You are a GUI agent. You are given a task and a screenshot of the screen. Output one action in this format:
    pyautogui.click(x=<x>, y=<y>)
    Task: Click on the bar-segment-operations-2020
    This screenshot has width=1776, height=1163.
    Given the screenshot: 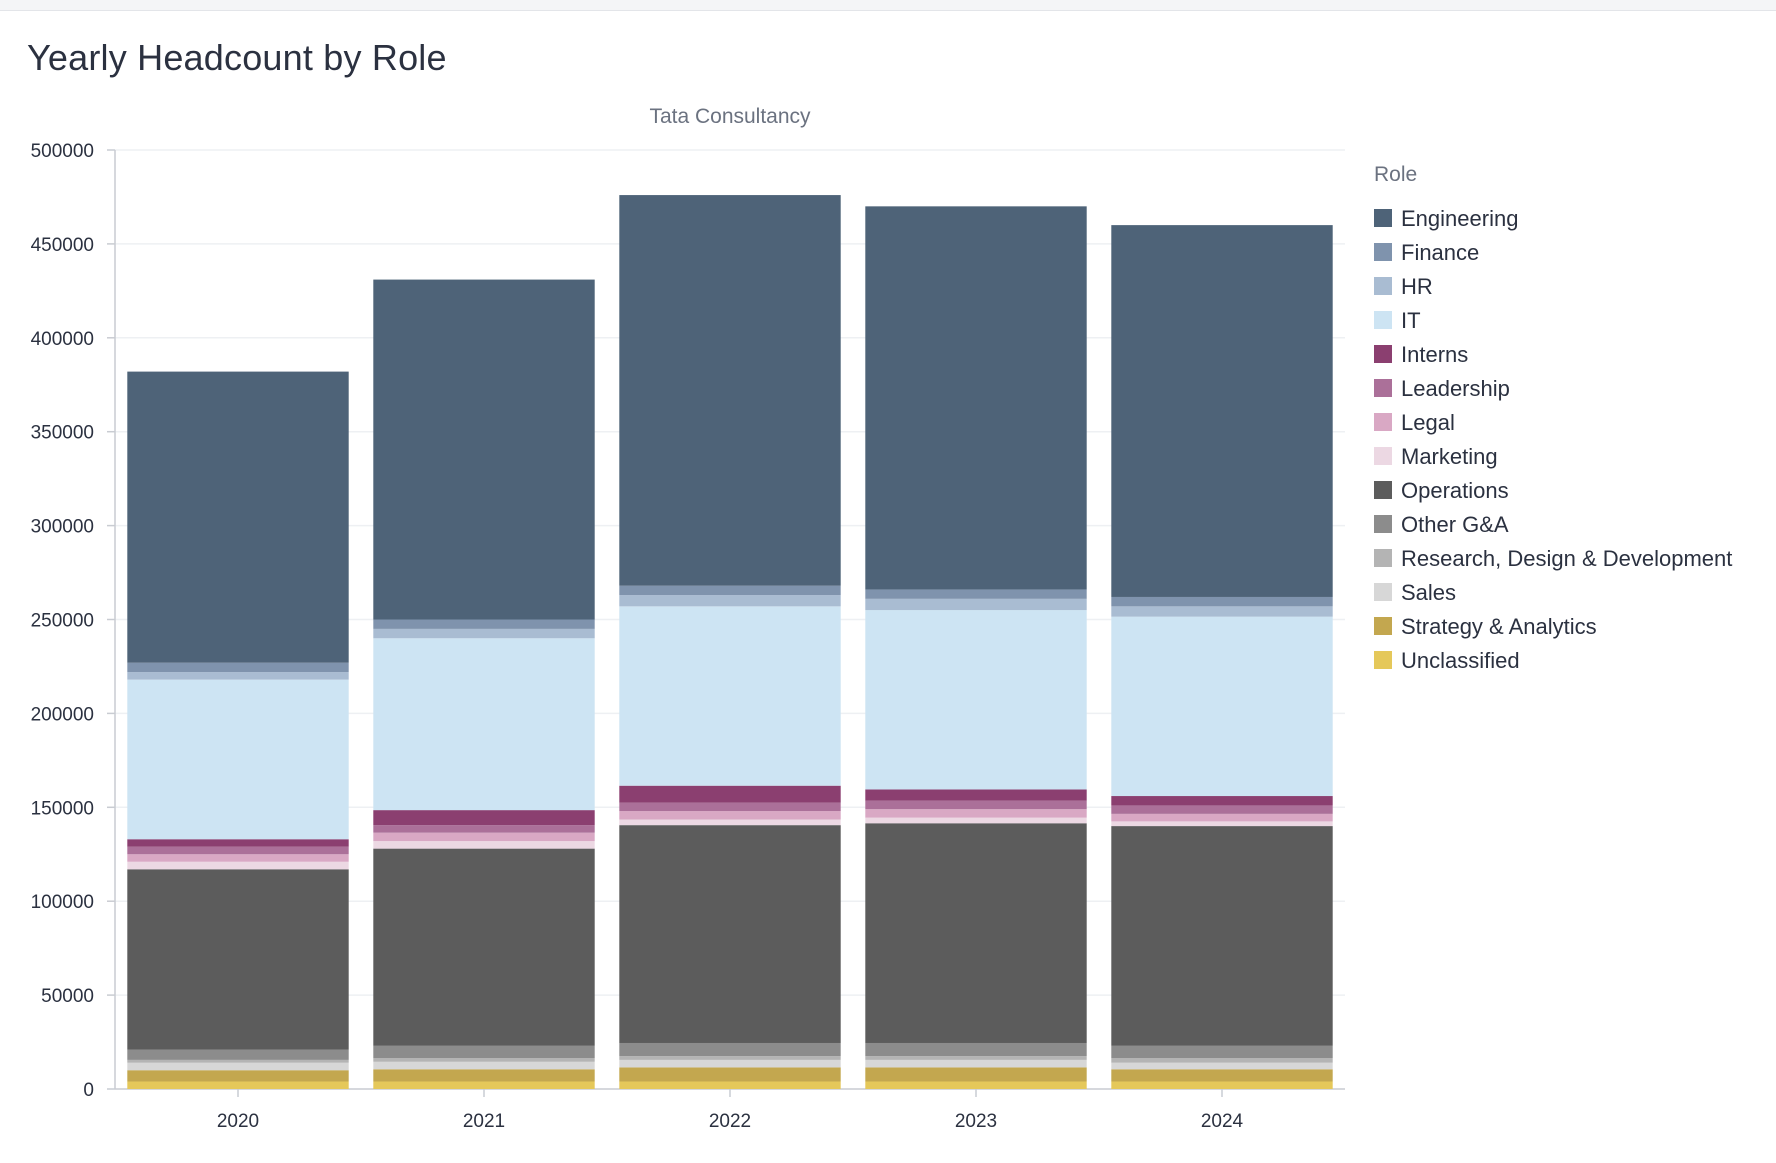 What is the action you would take?
    pyautogui.click(x=238, y=959)
    